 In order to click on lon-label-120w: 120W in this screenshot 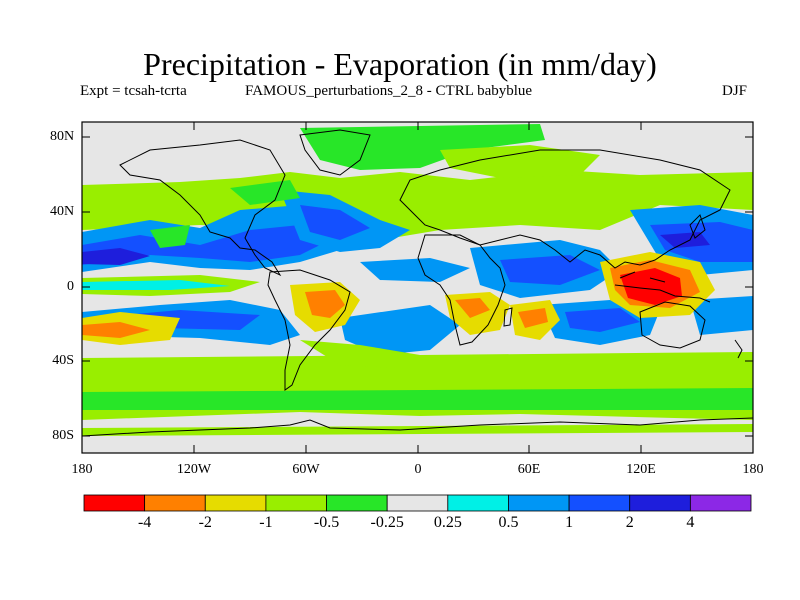, I will do `click(194, 469)`.